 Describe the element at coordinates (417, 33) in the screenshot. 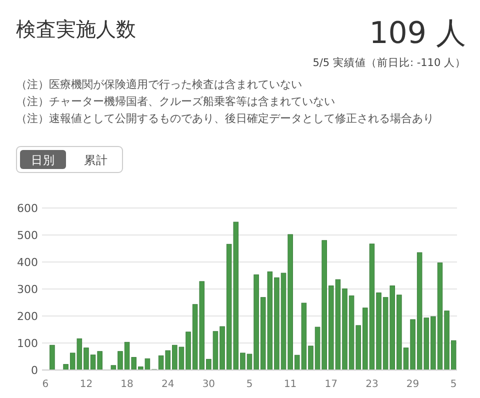

I see `text: 109 人` at that location.